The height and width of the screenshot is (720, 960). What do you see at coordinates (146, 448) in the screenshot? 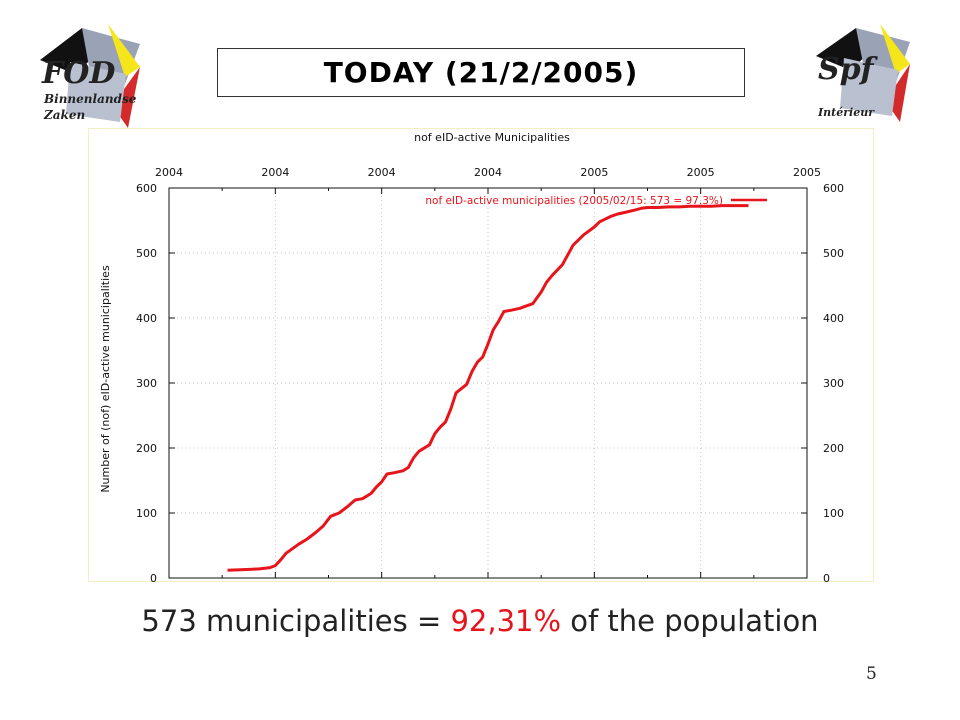
I see `y-tick-label-left: 200` at bounding box center [146, 448].